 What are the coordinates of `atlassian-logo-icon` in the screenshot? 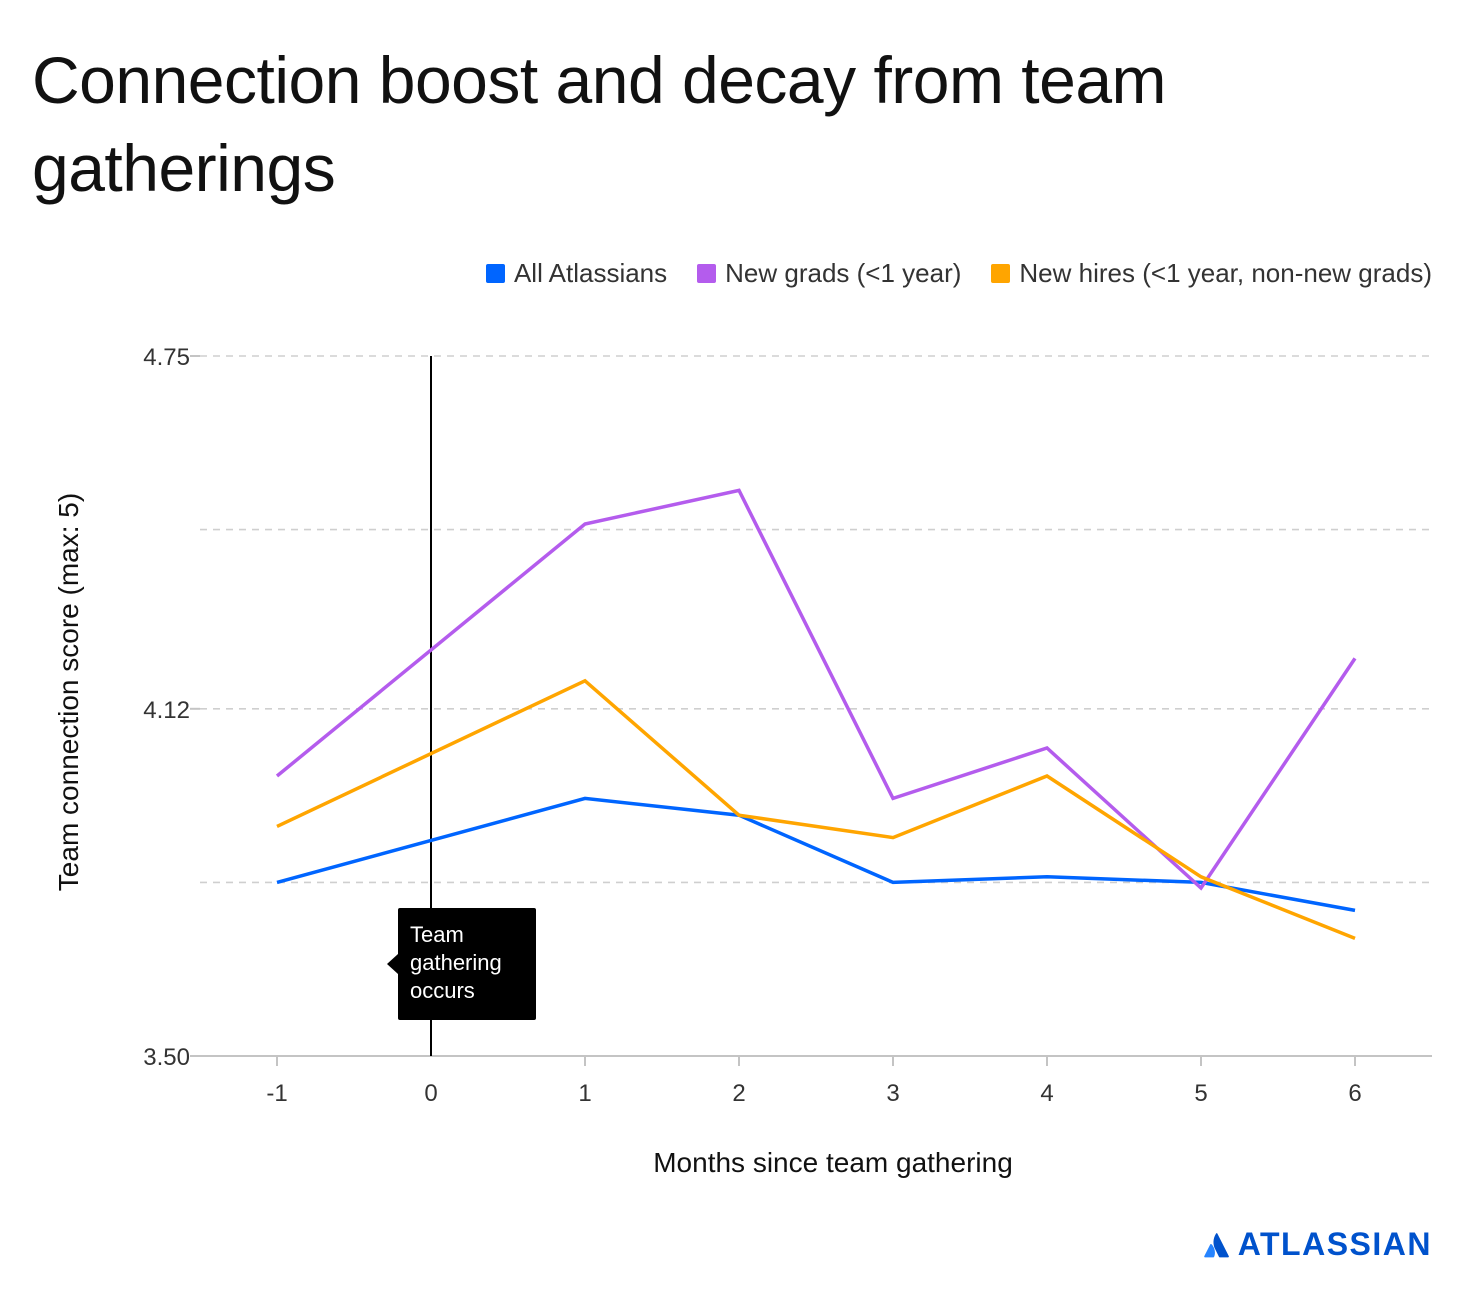 It's located at (1216, 1244).